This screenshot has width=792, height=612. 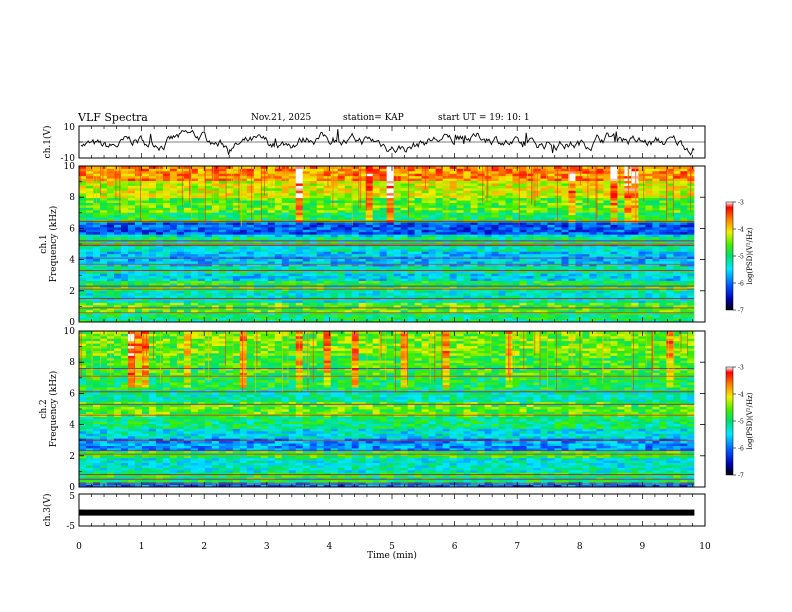 I want to click on ch1-x-ticks, so click(x=392, y=142).